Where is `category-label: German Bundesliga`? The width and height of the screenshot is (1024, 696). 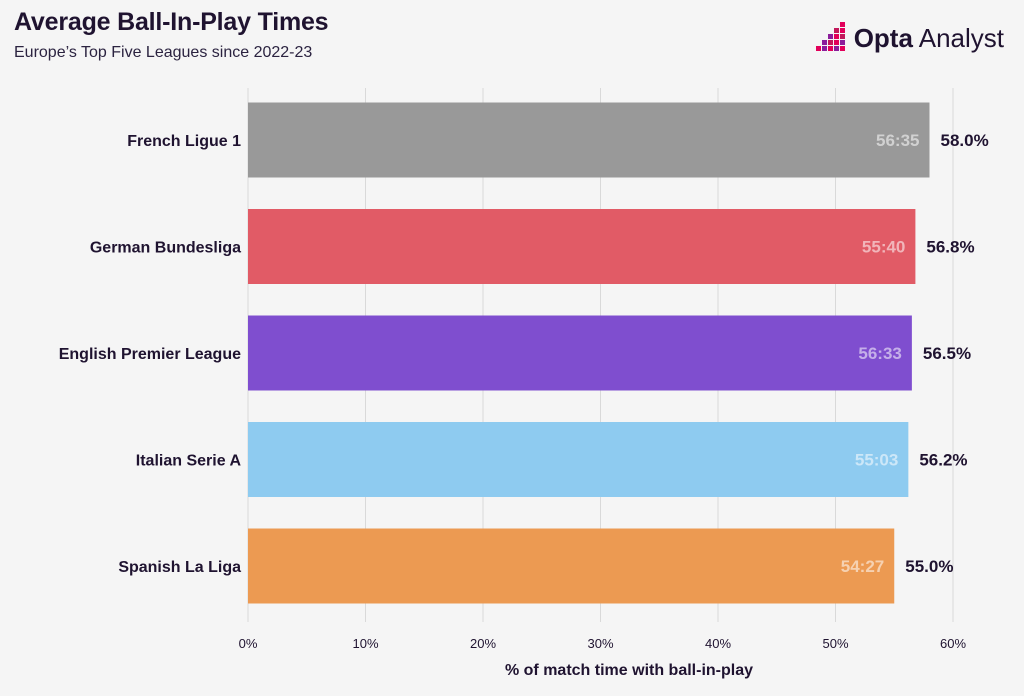
category-label: German Bundesliga is located at coordinates (165, 248).